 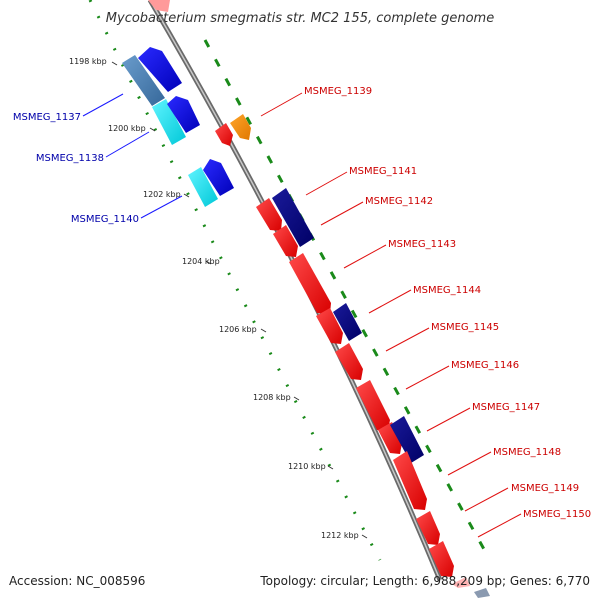 What do you see at coordinates (77, 581) in the screenshot?
I see `accession-text: Accession: NC_008596` at bounding box center [77, 581].